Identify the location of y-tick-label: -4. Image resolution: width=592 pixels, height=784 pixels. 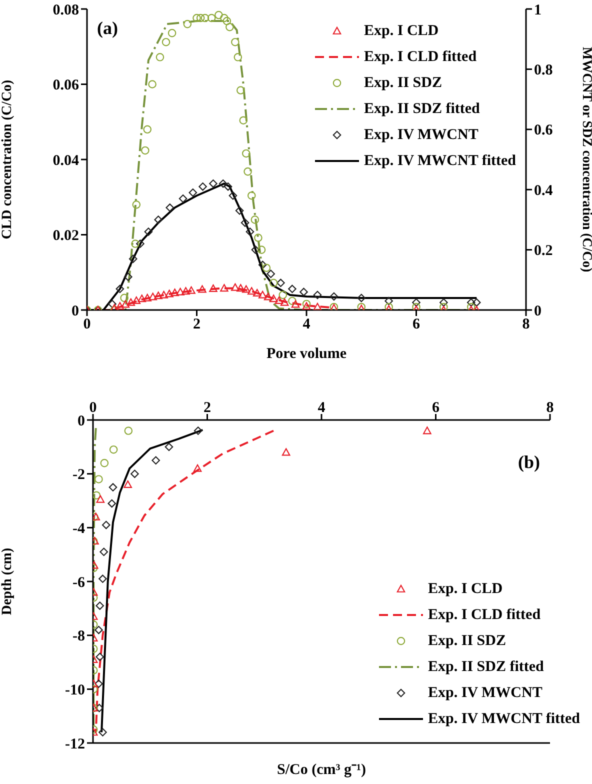
(79, 528).